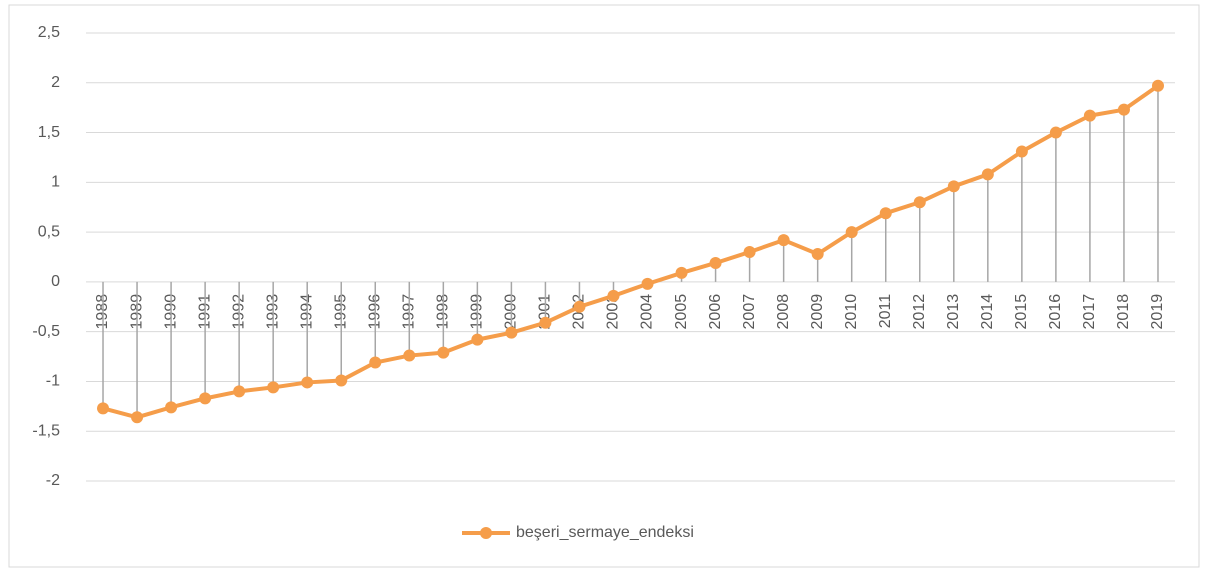 This screenshot has height=575, width=1207. I want to click on y-tick-label: -1, so click(53, 381).